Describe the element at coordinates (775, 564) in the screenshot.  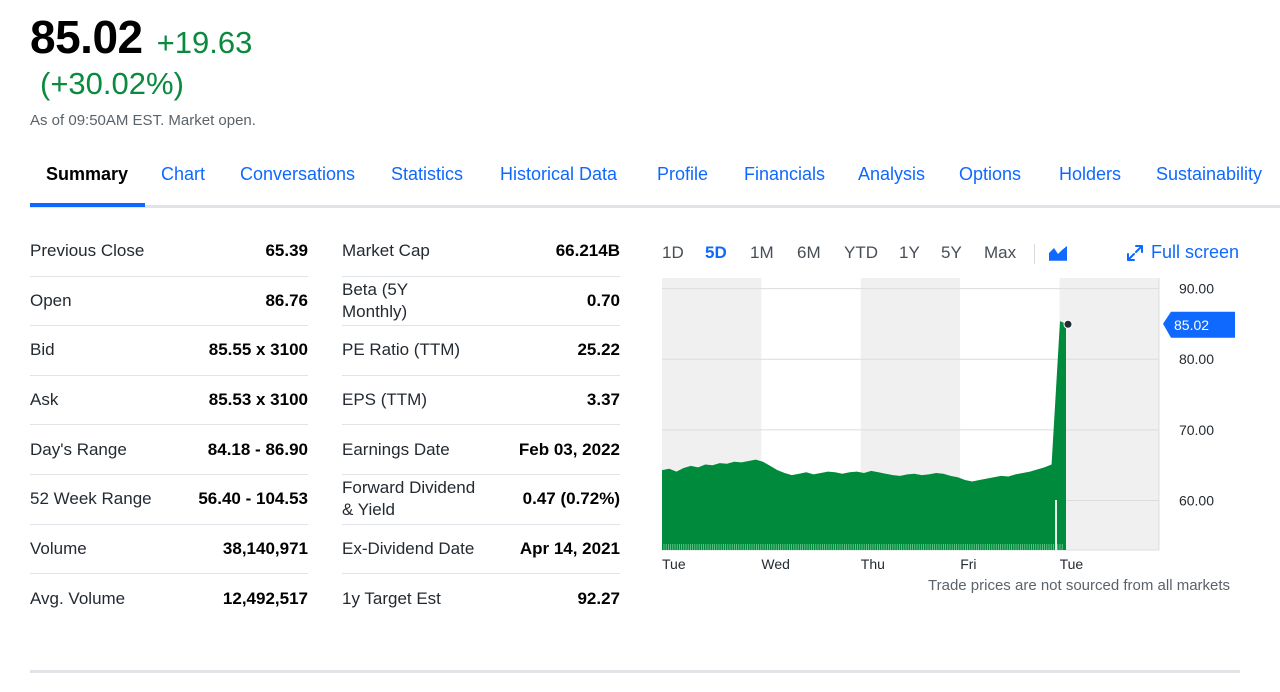
I see `chart-x-tick-label: Wed` at that location.